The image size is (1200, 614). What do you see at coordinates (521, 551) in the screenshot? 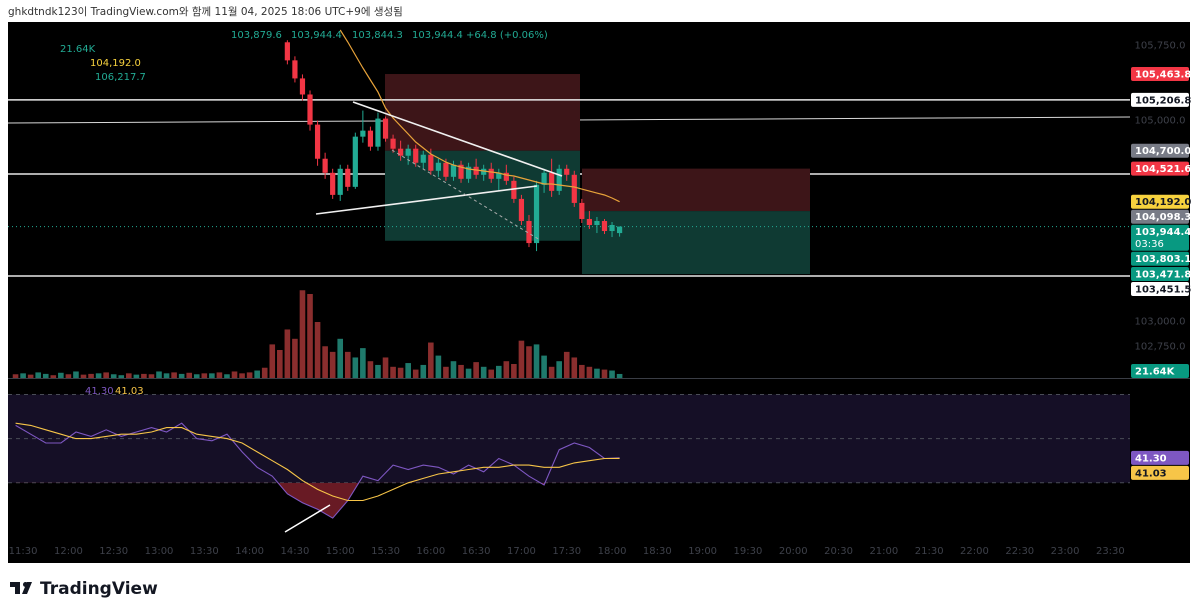
I see `x-tick-label: 17:00` at bounding box center [521, 551].